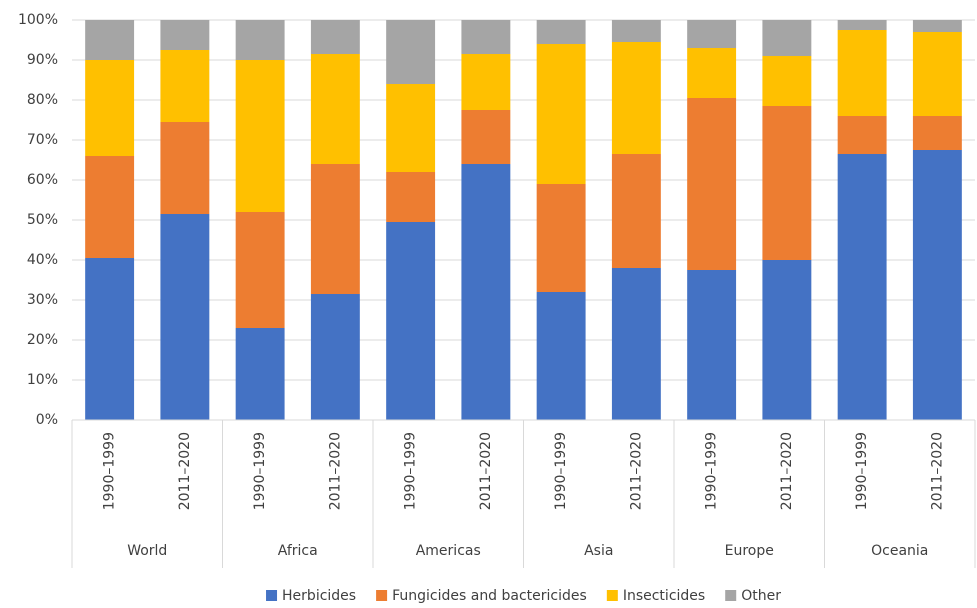 The height and width of the screenshot is (608, 977). I want to click on y-tick-label: 10%, so click(42, 380).